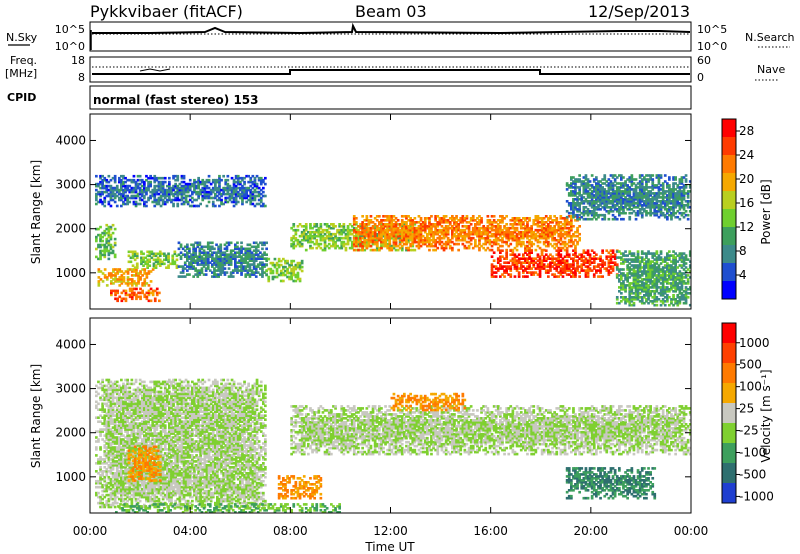 The image size is (800, 554). What do you see at coordinates (395, 69) in the screenshot?
I see `freq-panel: Freq. [MHz] 18 8 60 0 Nave` at bounding box center [395, 69].